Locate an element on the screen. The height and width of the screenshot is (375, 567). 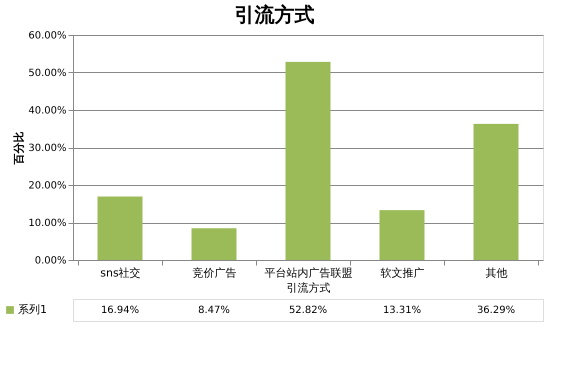
y-tick-label: 30.00% is located at coordinates (47, 148).